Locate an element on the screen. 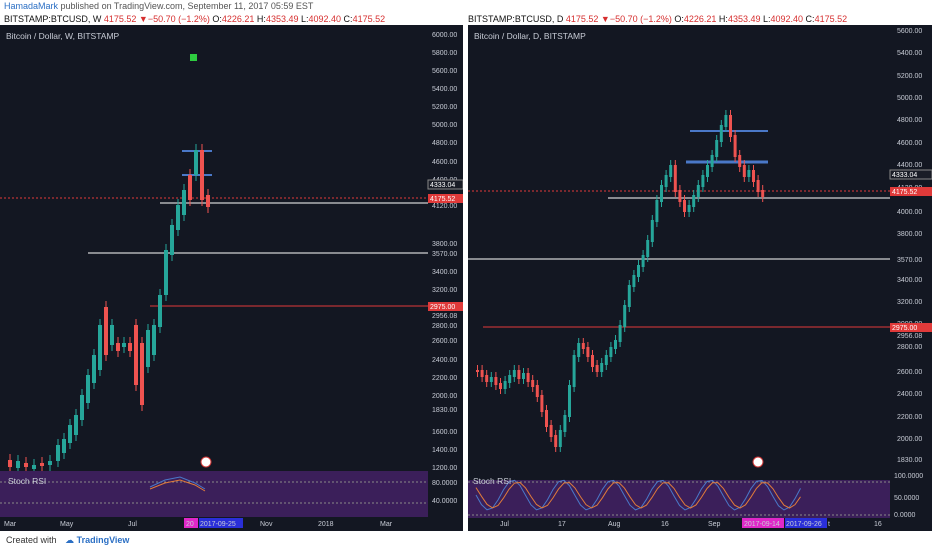 This screenshot has height=550, width=932. right-price-label: 1830.00 is located at coordinates (909, 460).